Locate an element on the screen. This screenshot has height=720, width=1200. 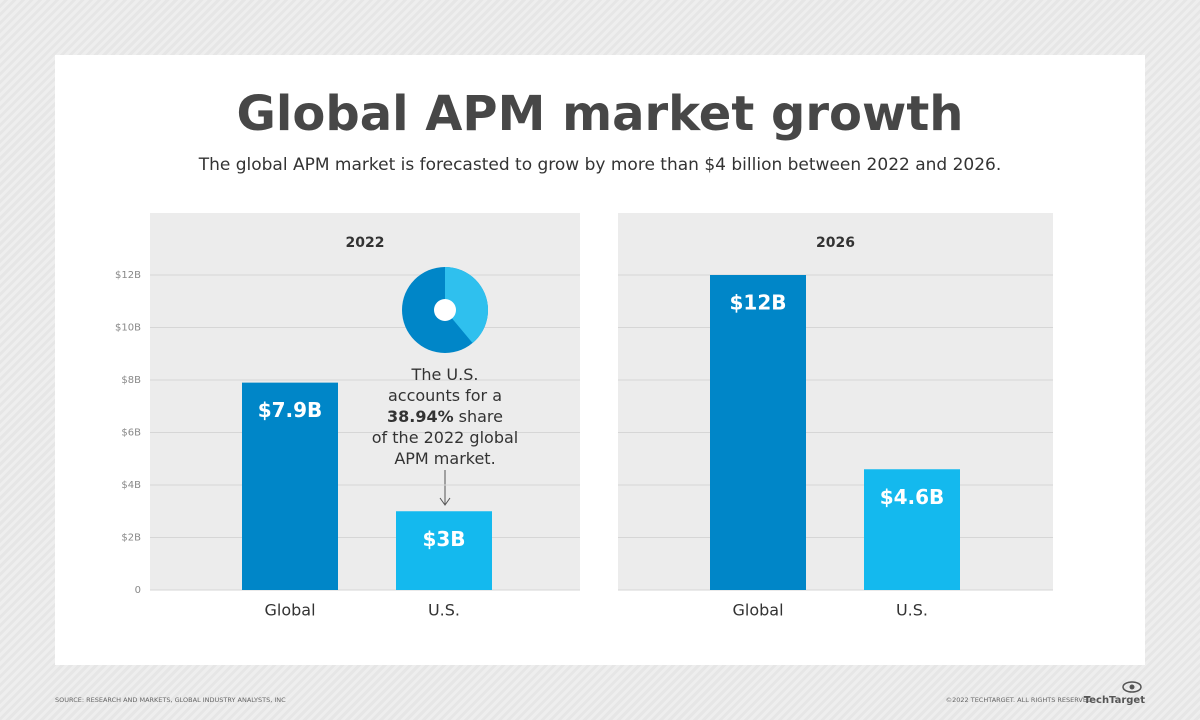
annotation: of the 2022 global is located at coordinates (445, 437).